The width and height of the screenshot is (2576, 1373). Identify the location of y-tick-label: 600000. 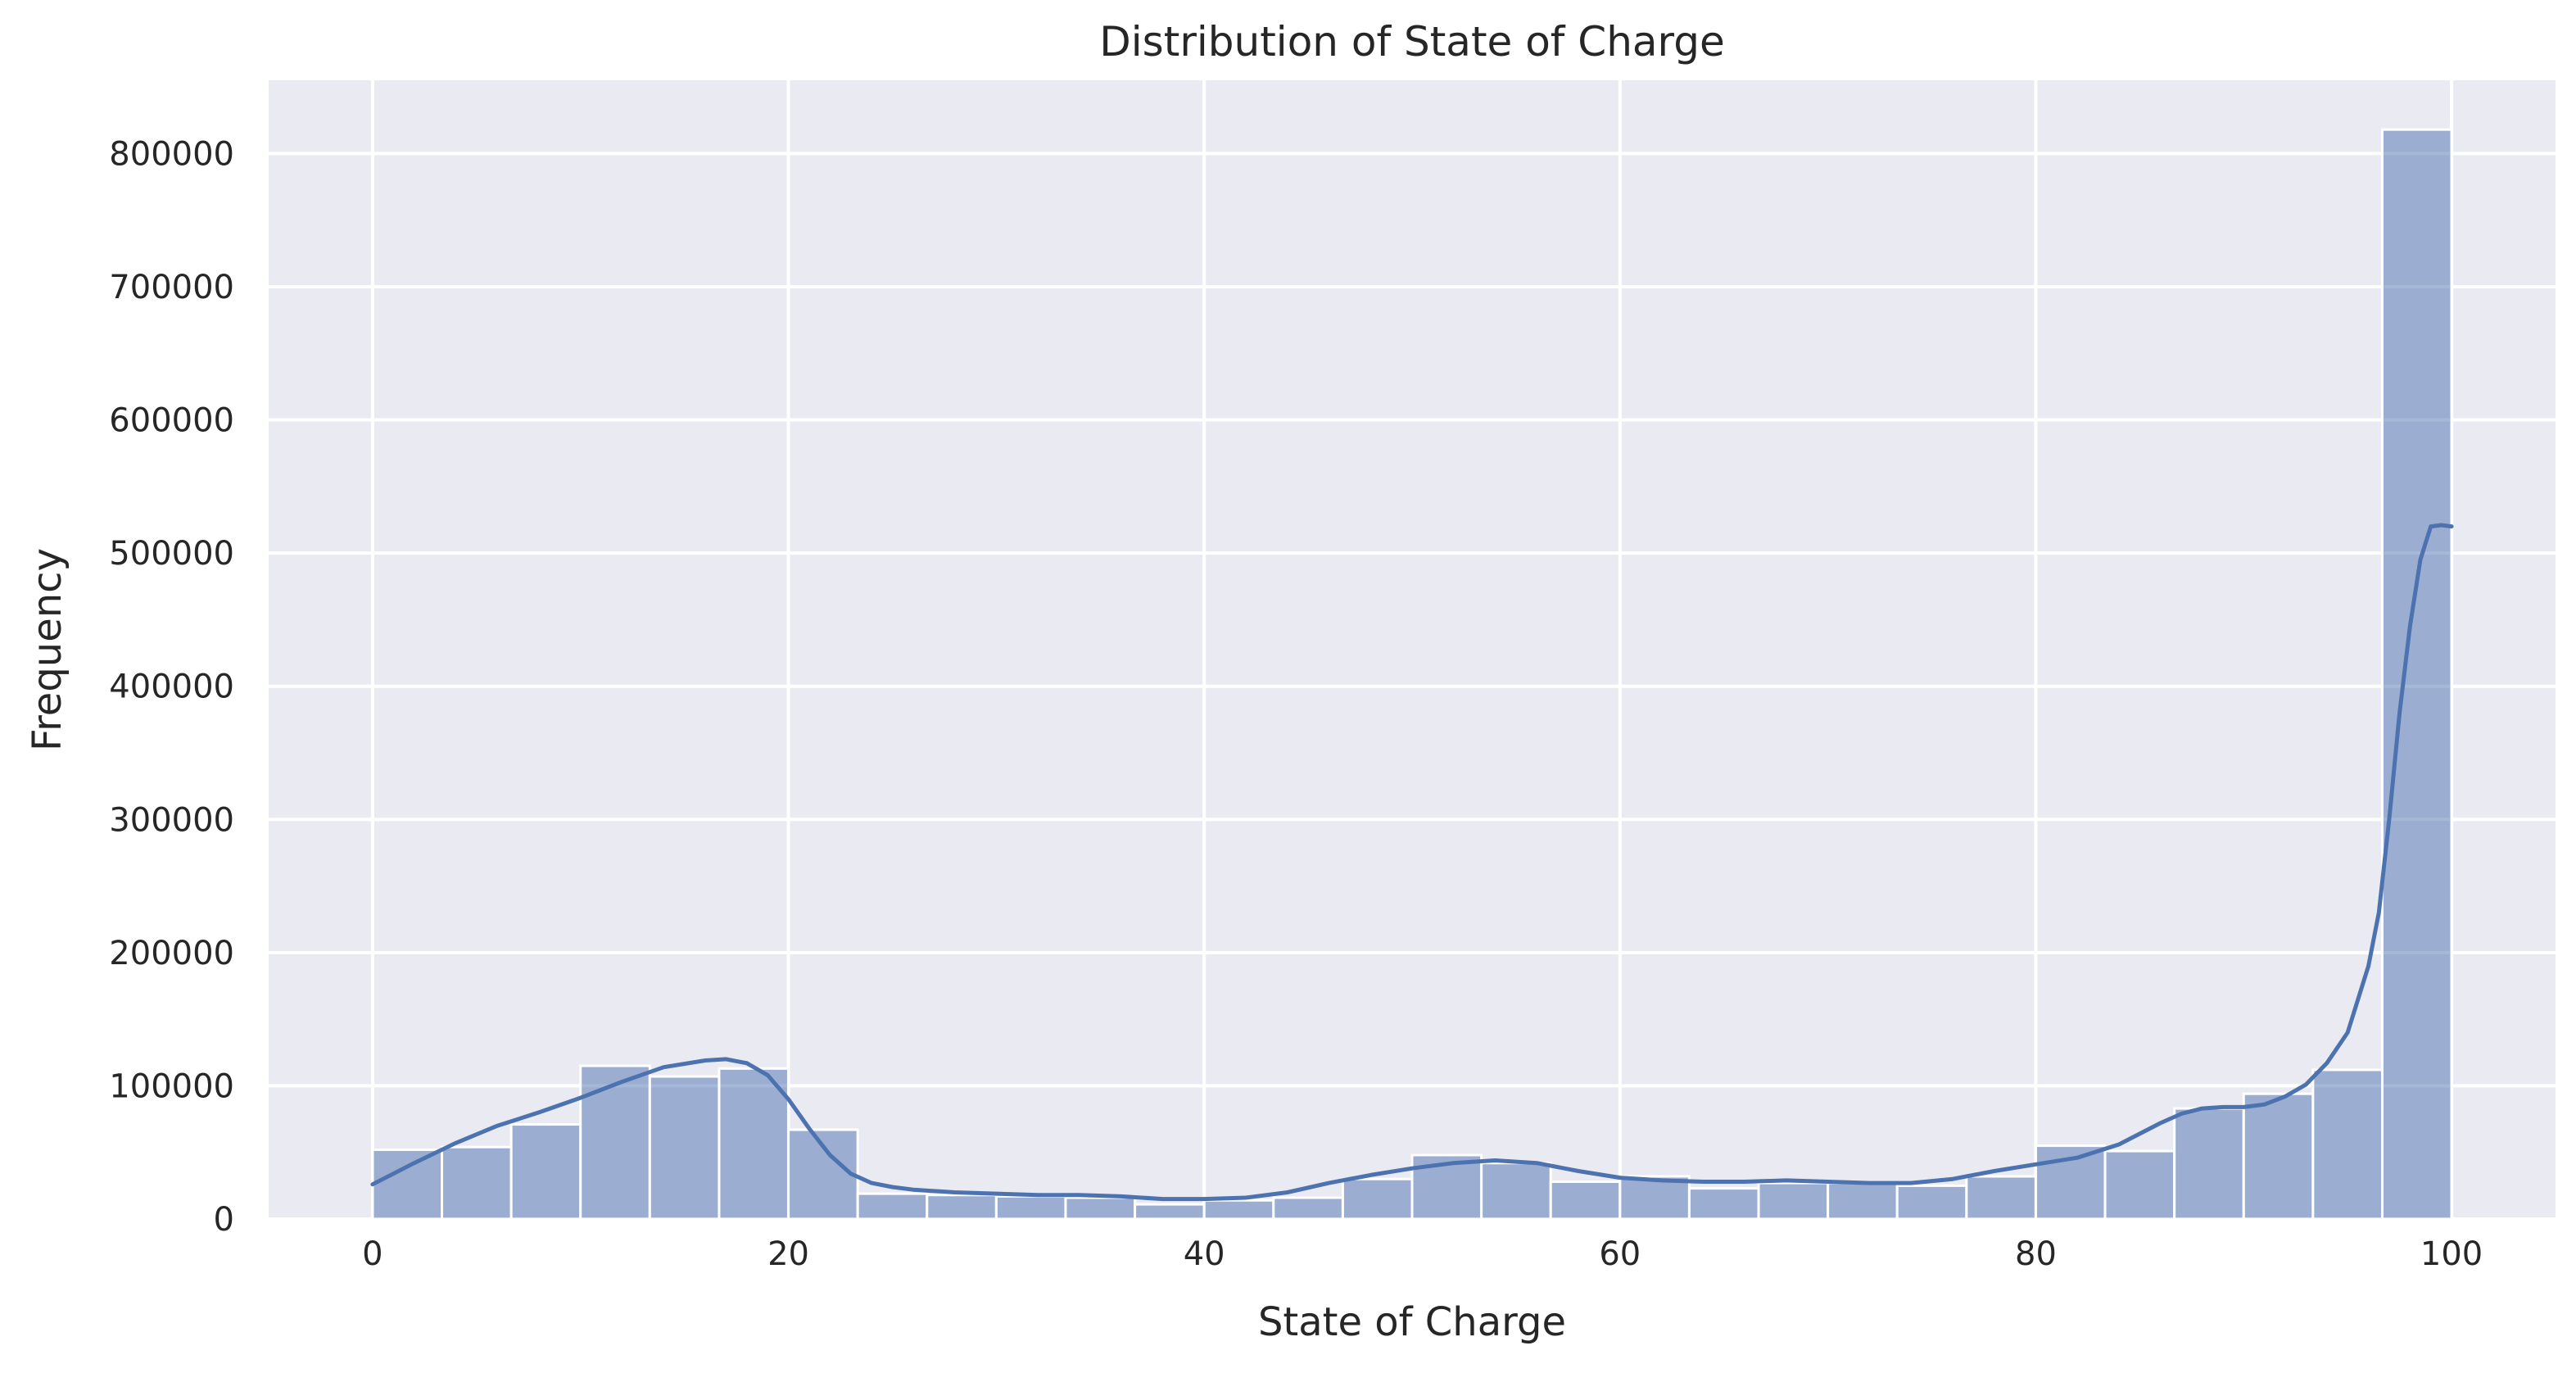
(171, 421).